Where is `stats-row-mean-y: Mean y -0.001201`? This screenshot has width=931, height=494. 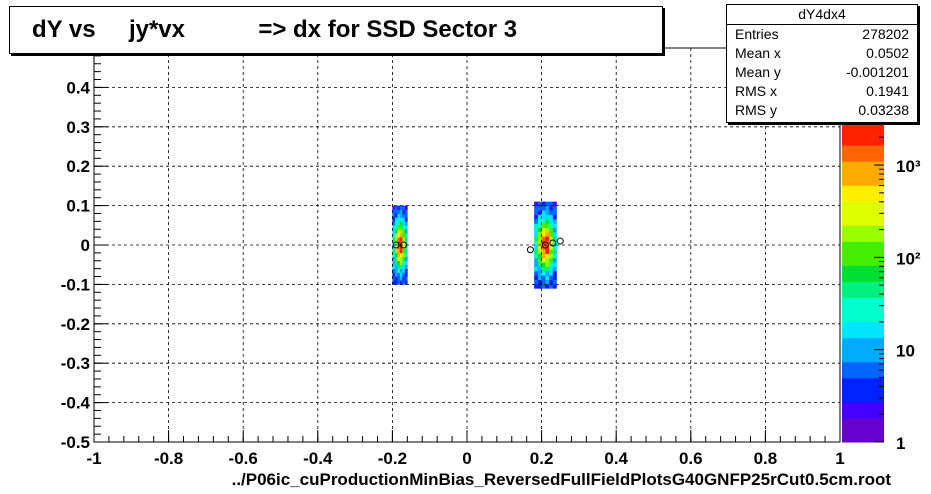 stats-row-mean-y: Mean y -0.001201 is located at coordinates (822, 72).